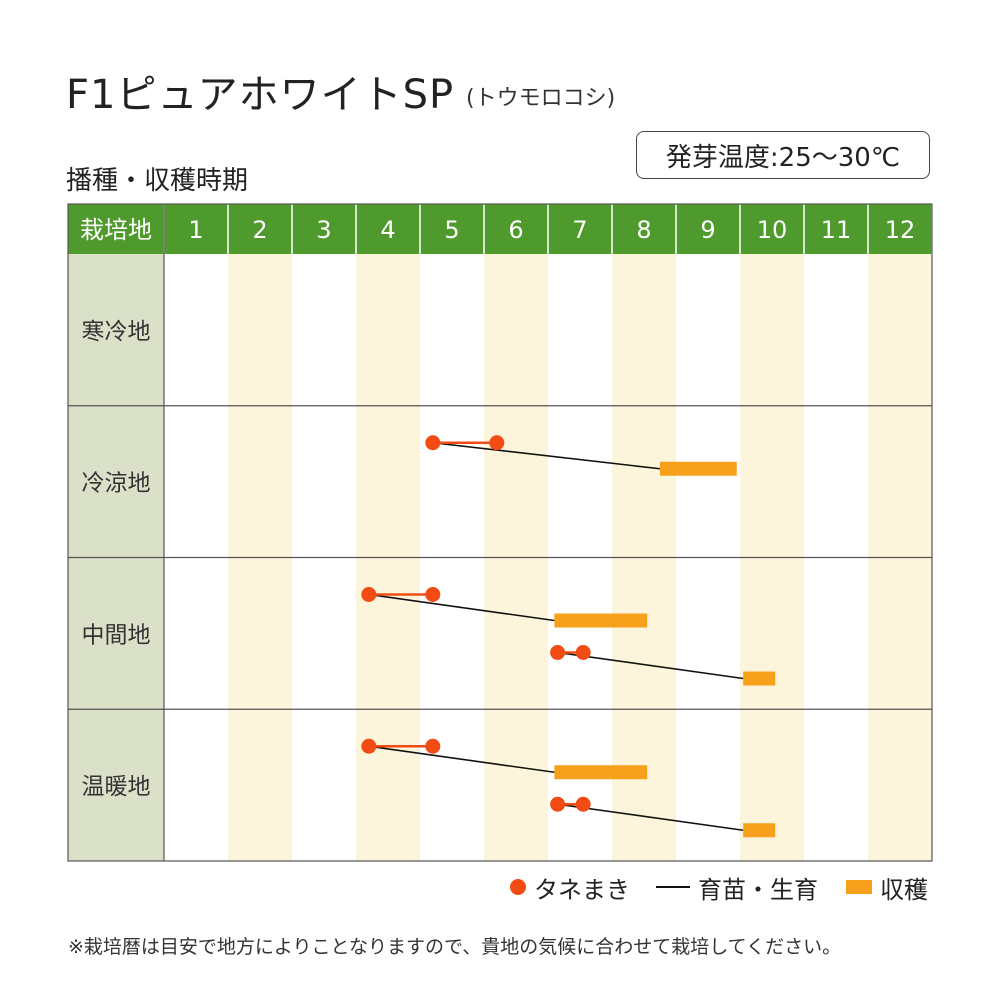 The width and height of the screenshot is (1000, 1000). Describe the element at coordinates (904, 889) in the screenshot. I see `legend-harvest-label: 収穫` at that location.